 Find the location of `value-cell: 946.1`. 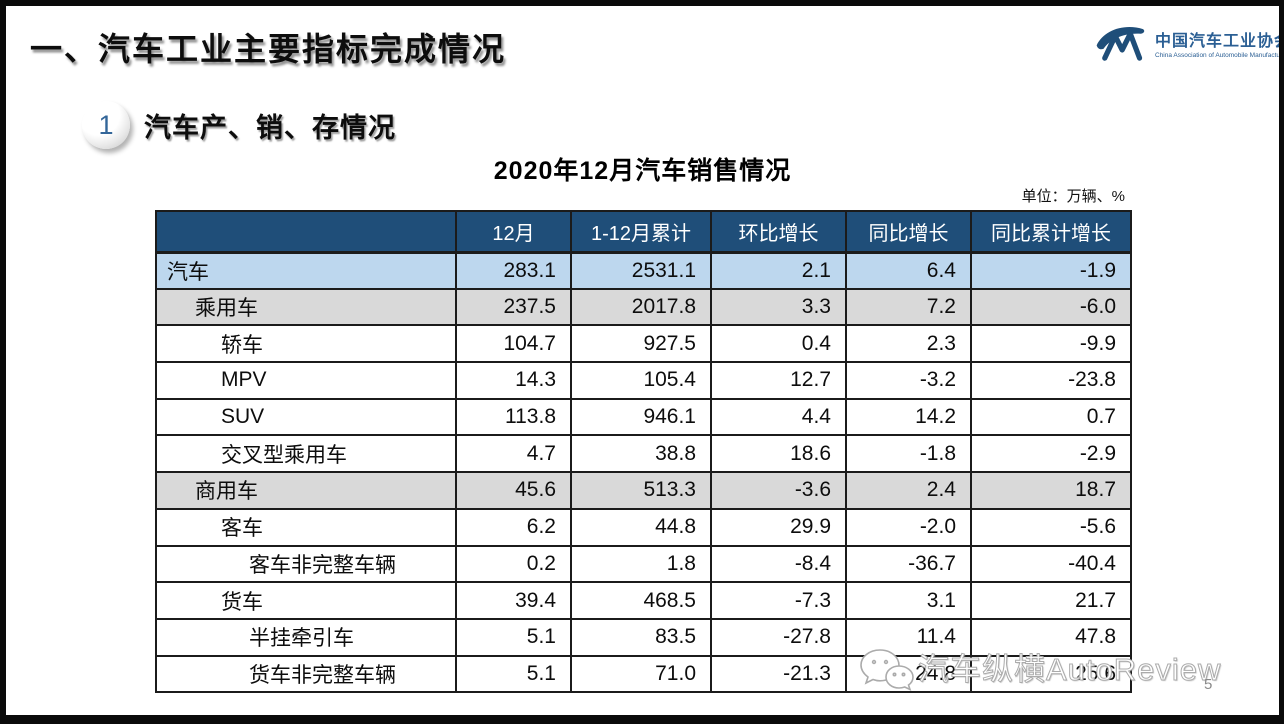

value-cell: 946.1 is located at coordinates (641, 417).